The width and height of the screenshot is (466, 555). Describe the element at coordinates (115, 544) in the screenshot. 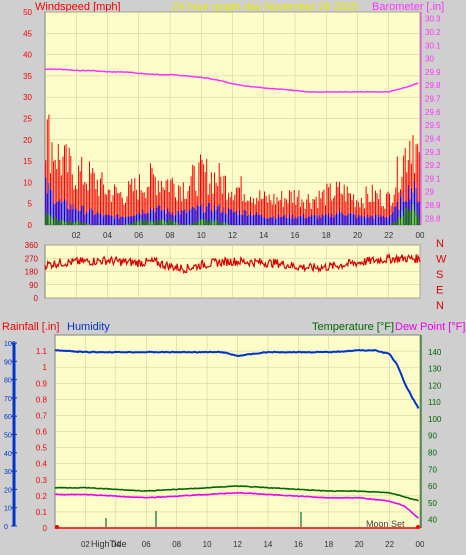

I see `time-tick-label: 04` at that location.